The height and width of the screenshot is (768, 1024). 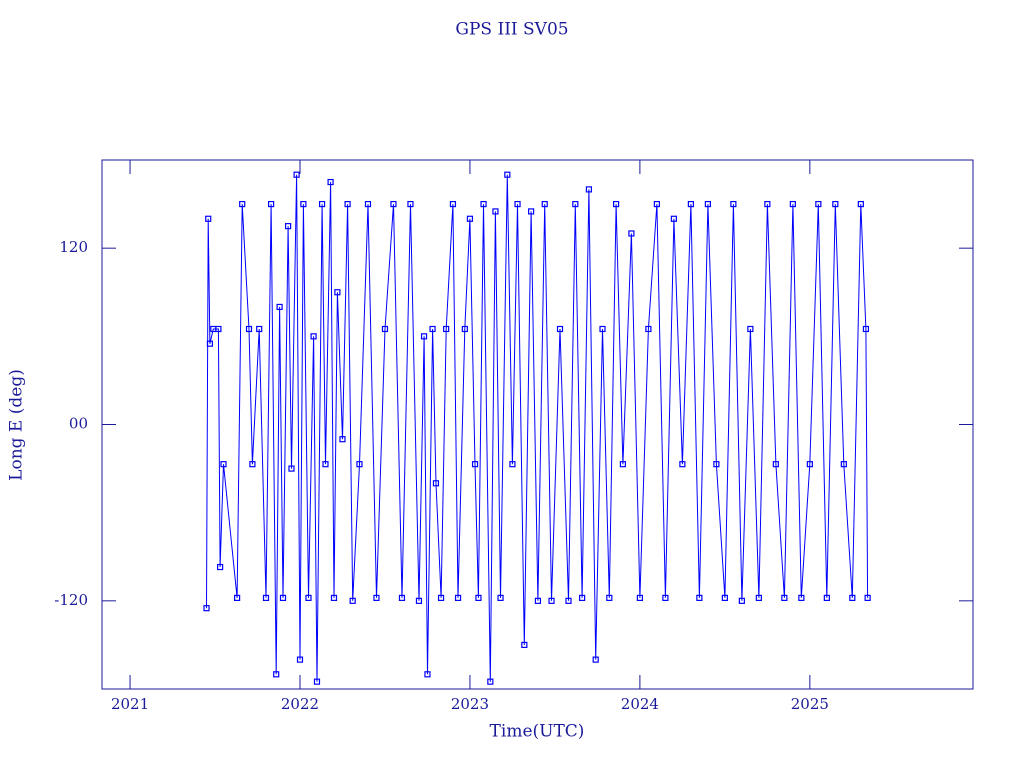 I want to click on y-tick-label: 120, so click(x=73, y=247).